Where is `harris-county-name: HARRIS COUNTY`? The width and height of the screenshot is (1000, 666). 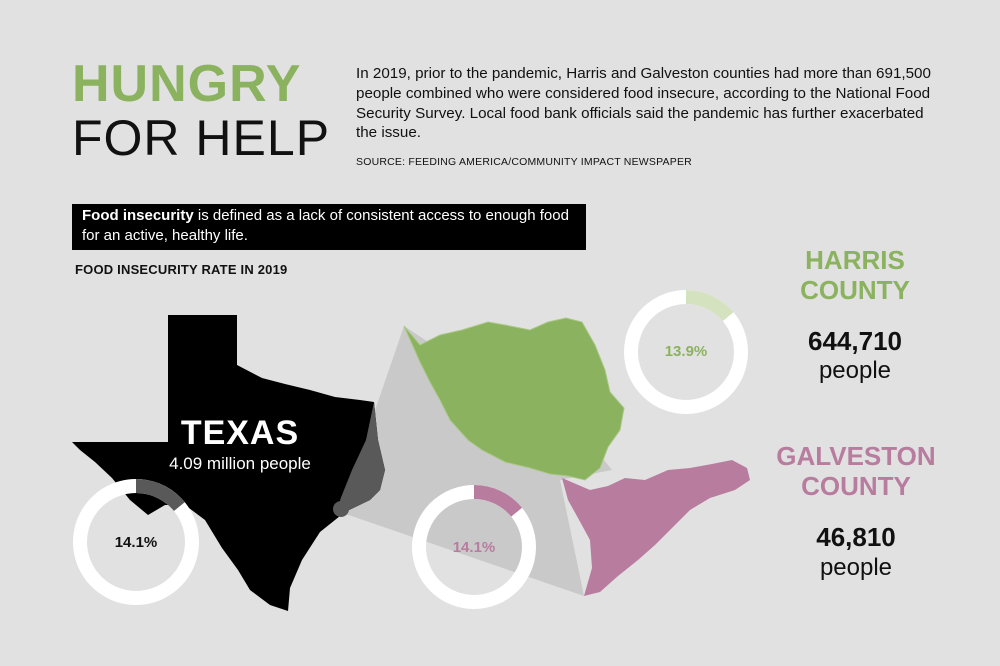
harris-county-name: HARRIS COUNTY is located at coordinates (855, 275).